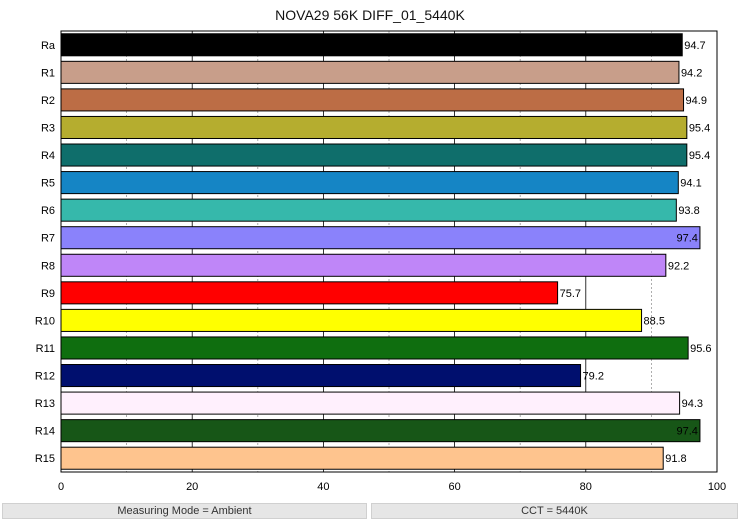 The image size is (740, 521). Describe the element at coordinates (192, 487) in the screenshot. I see `x-tick-label: 20` at that location.